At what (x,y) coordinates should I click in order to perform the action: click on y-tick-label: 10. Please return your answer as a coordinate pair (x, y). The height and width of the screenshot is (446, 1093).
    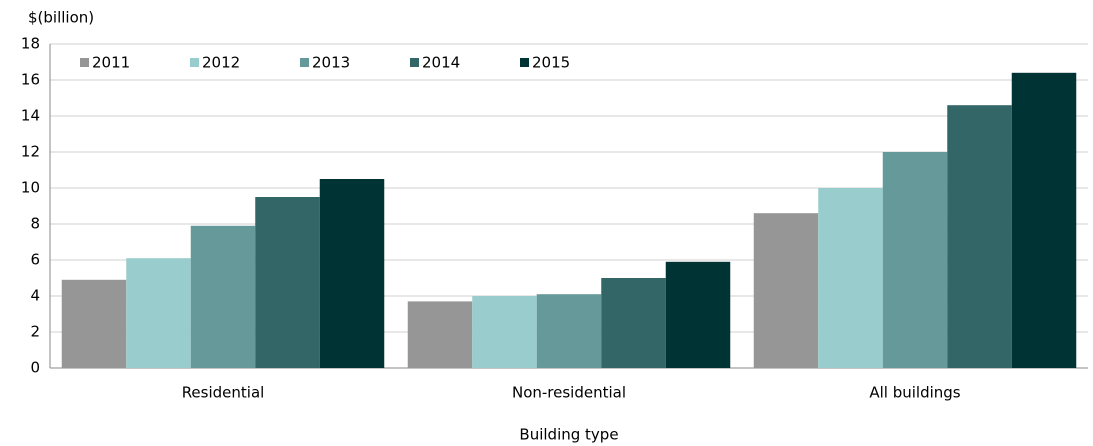
    Looking at the image, I should click on (30, 188).